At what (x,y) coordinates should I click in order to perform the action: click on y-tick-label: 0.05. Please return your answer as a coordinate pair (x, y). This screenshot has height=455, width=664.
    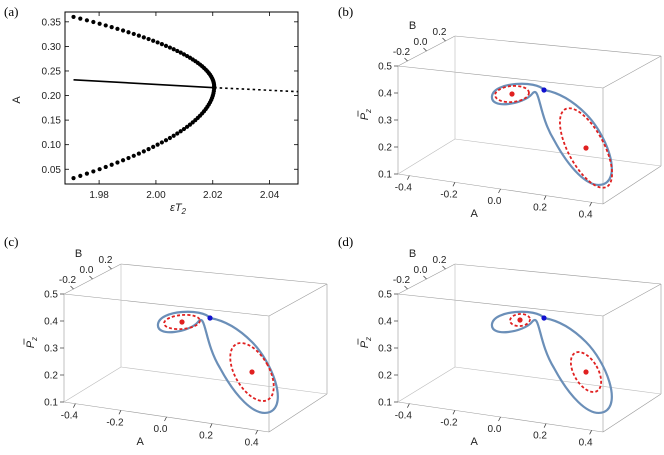
    Looking at the image, I should click on (52, 170).